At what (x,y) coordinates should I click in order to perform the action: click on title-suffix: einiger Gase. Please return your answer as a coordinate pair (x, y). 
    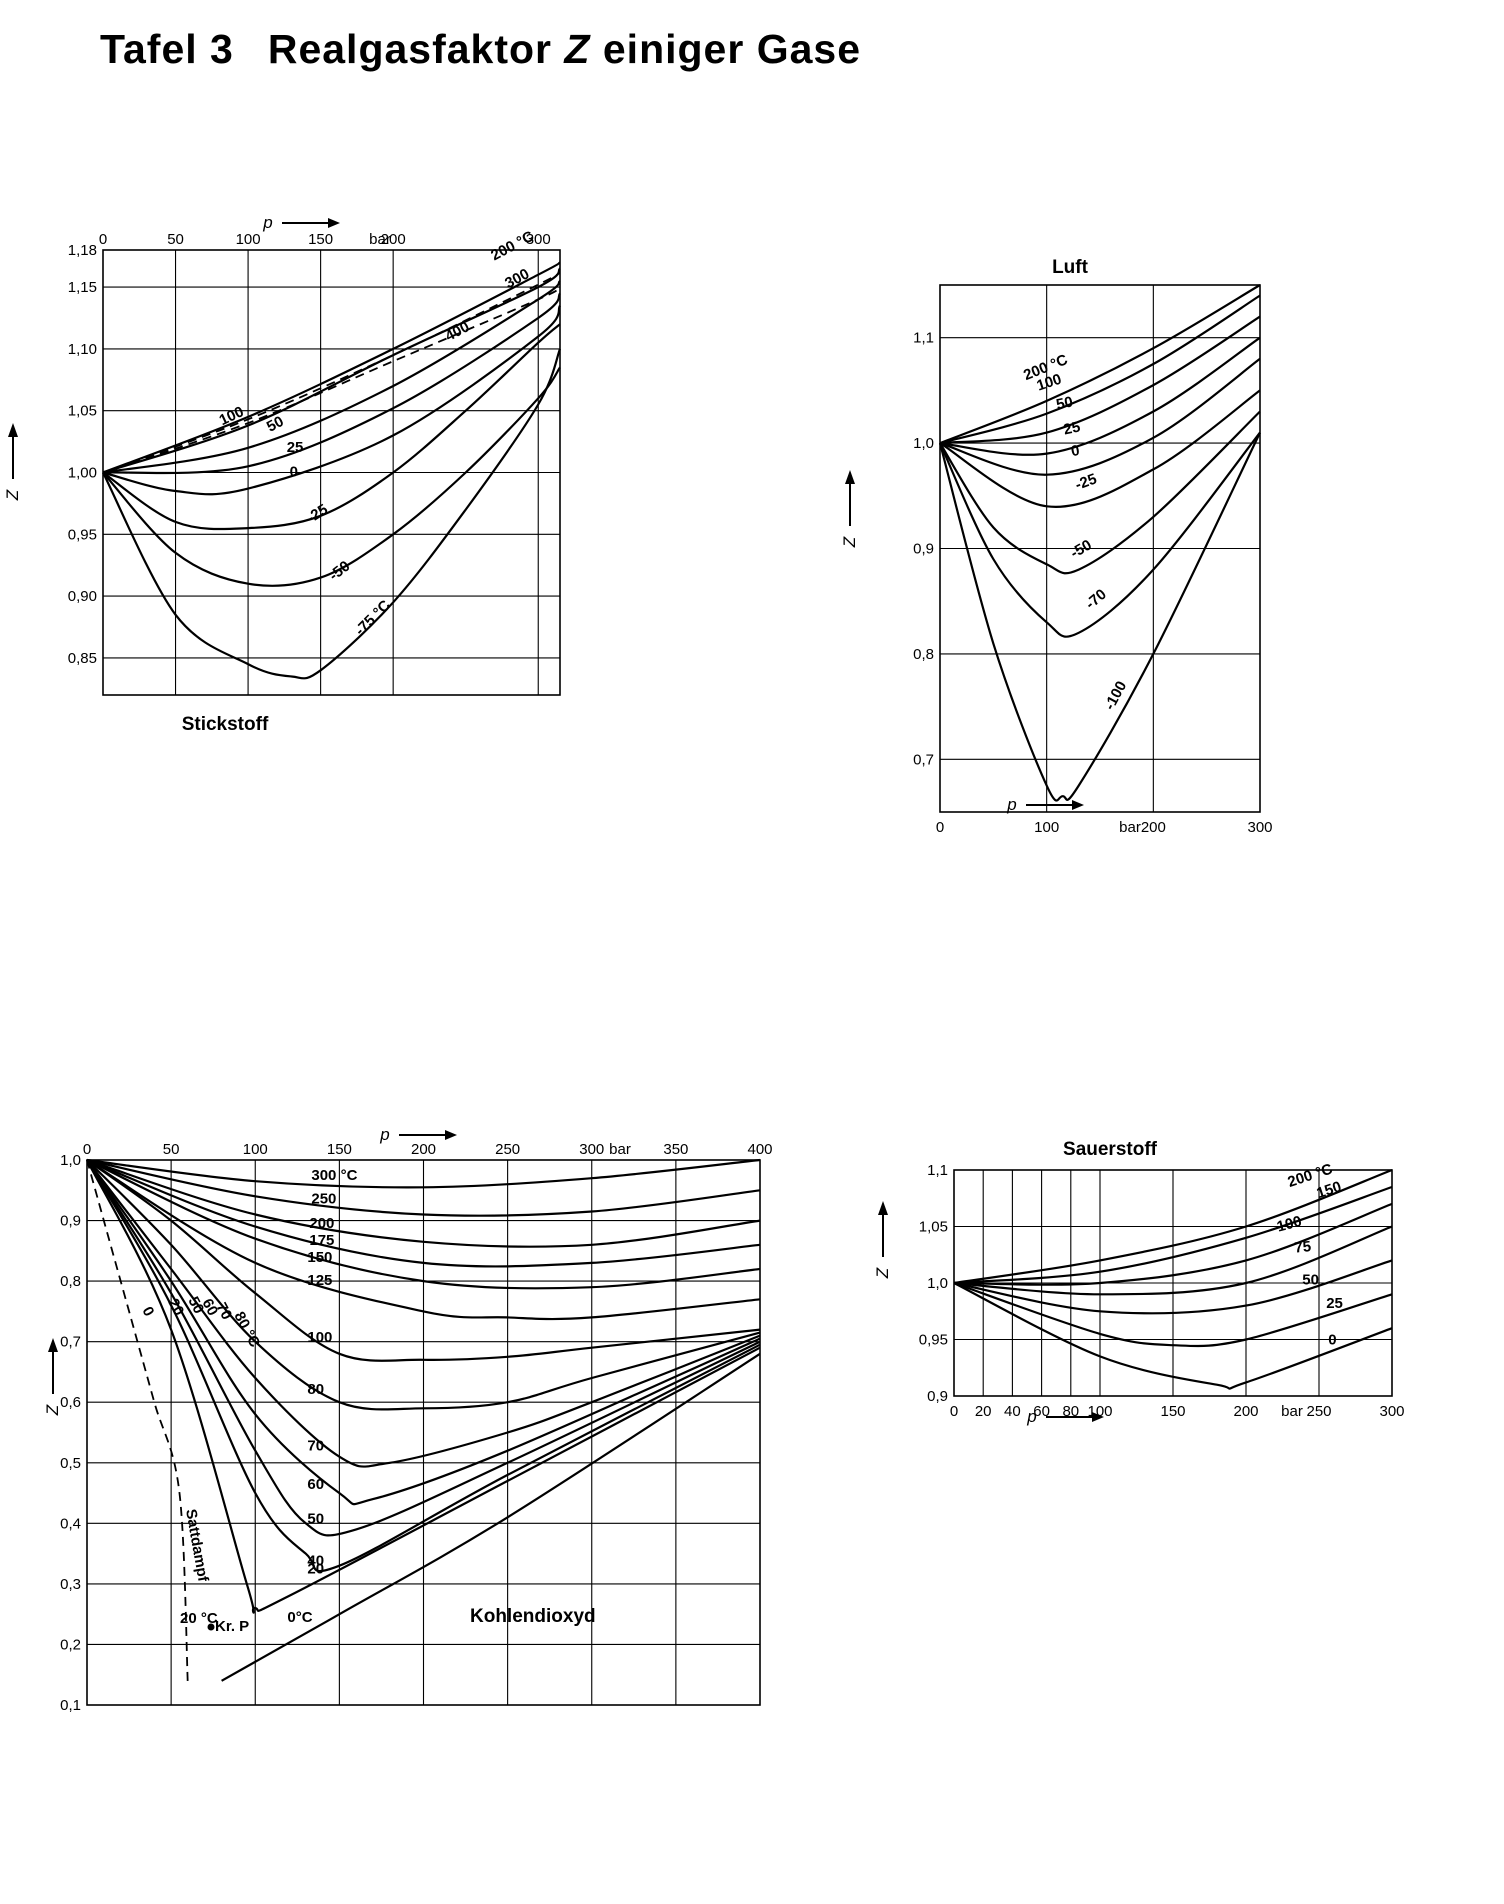
    Looking at the image, I should click on (731, 49).